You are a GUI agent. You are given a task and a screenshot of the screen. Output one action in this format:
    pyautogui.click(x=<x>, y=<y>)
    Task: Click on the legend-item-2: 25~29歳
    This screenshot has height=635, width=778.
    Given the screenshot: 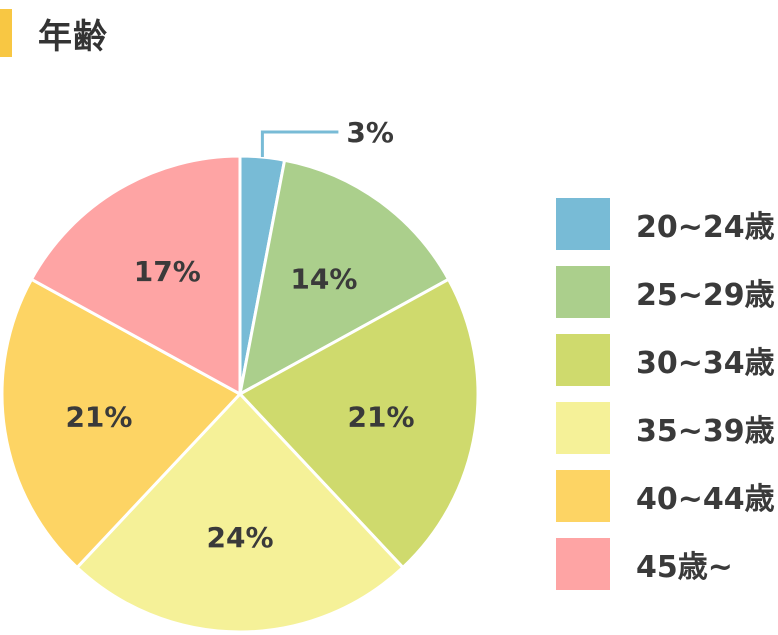 What is the action you would take?
    pyautogui.click(x=665, y=292)
    